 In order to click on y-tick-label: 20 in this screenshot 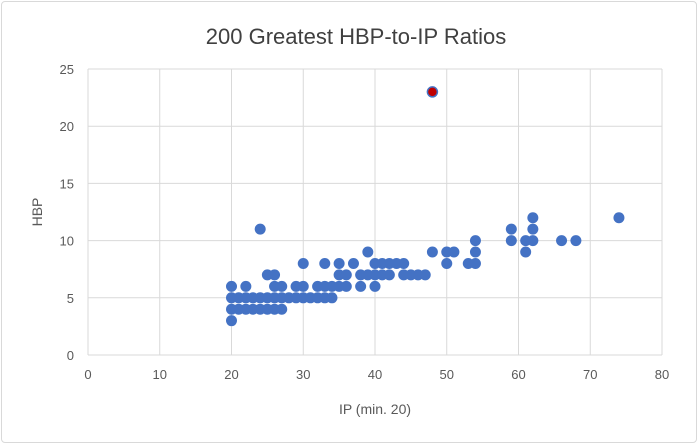, I will do `click(67, 126)`.